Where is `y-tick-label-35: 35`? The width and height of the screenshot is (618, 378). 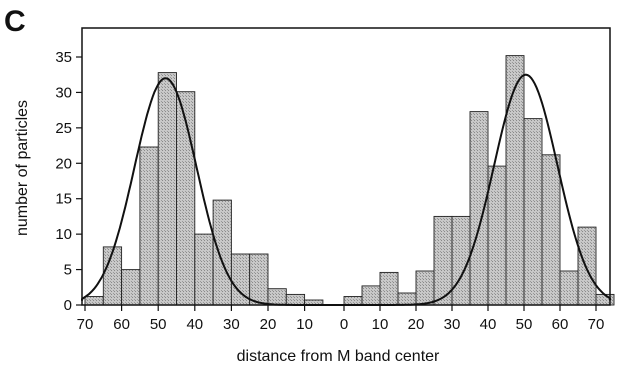 y-tick-label-35: 35 is located at coordinates (63, 57).